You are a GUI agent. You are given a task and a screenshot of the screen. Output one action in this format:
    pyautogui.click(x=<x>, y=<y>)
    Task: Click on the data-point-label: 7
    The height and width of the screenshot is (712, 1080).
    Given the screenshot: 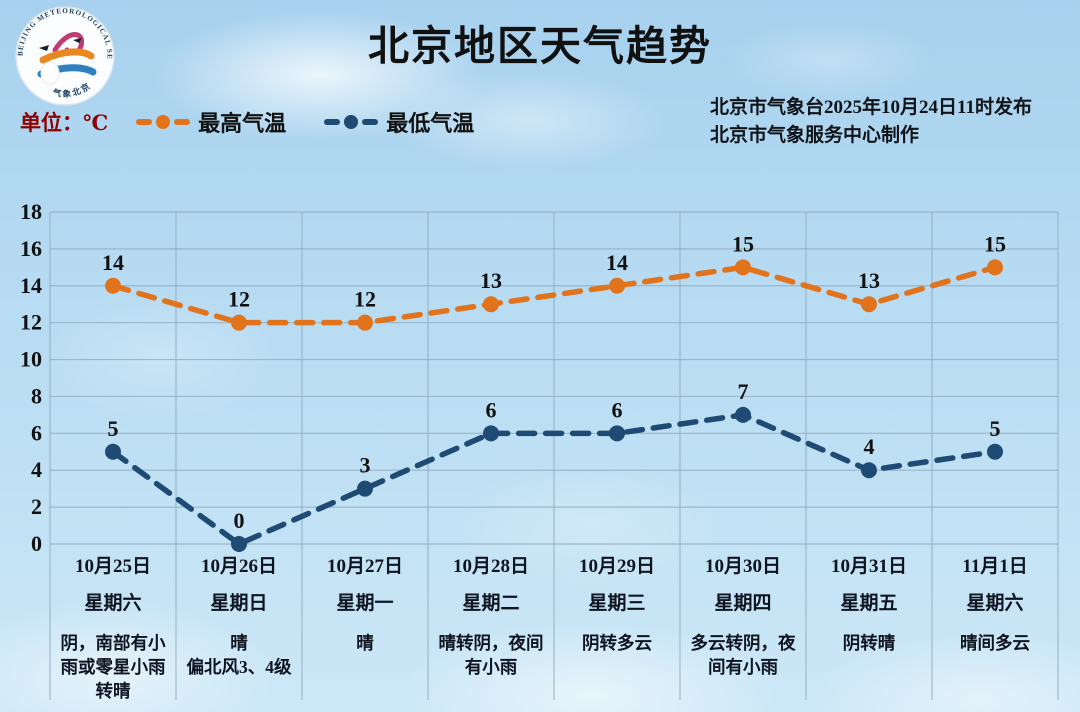 What is the action you would take?
    pyautogui.click(x=743, y=391)
    